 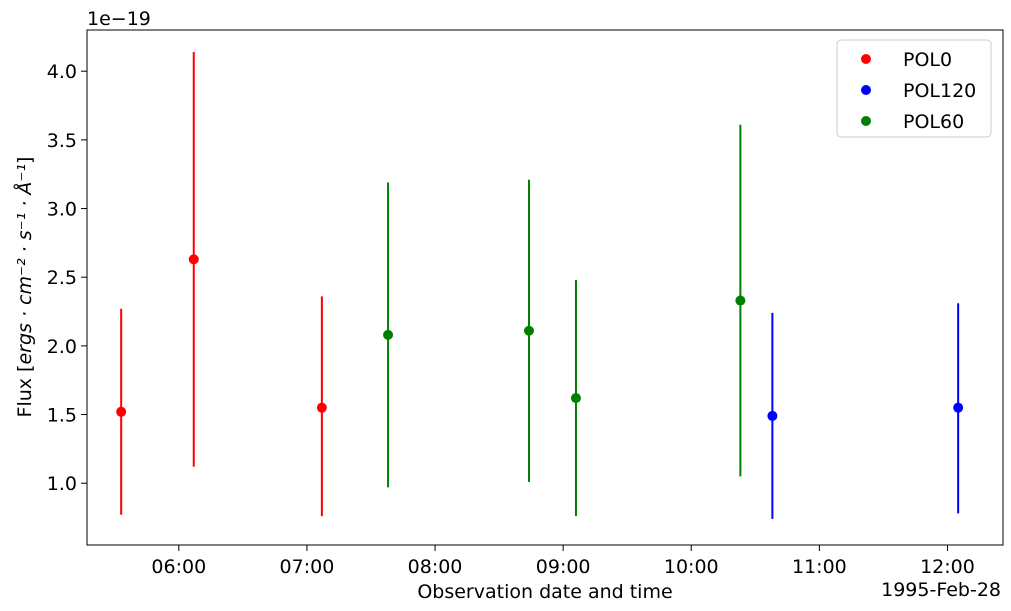 I want to click on y-multiplier: 1e−19, so click(x=119, y=19).